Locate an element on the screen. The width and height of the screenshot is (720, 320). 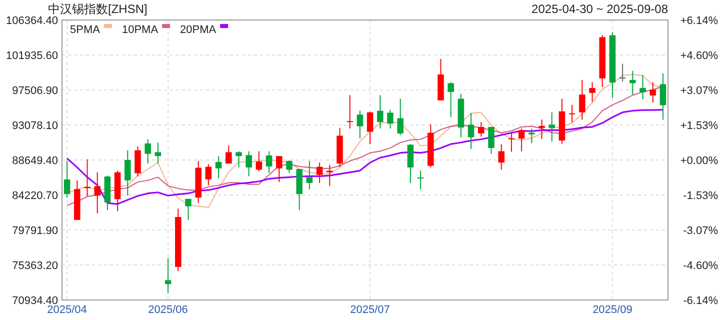
y-tick-label: 79791.90 is located at coordinates (35, 231).